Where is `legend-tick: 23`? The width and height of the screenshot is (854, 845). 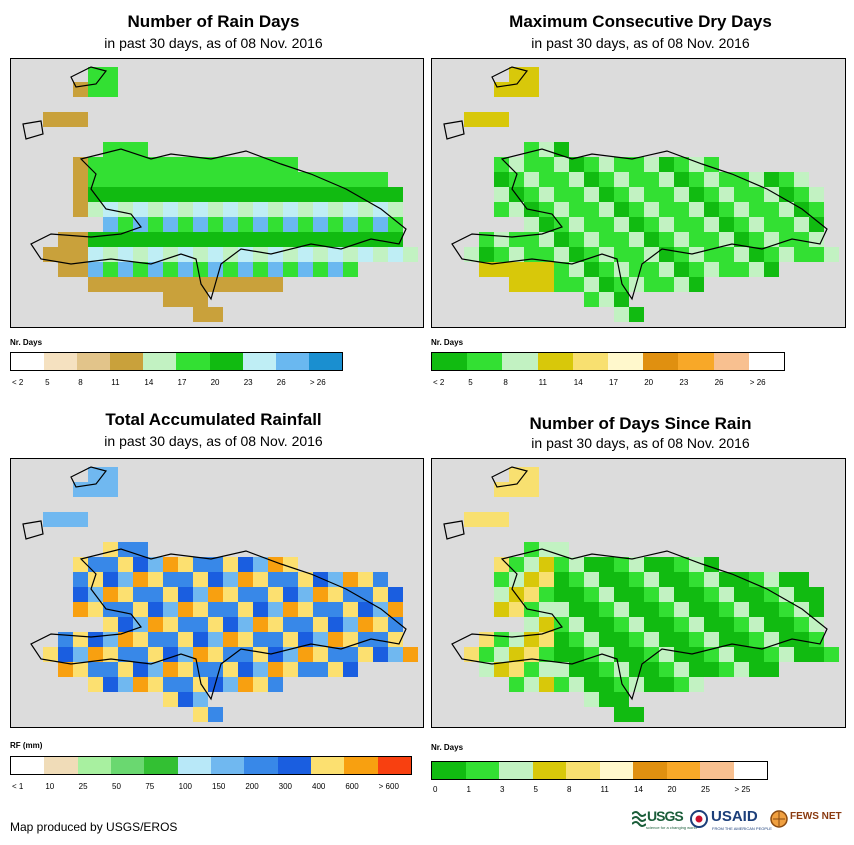 legend-tick: 23 is located at coordinates (248, 382).